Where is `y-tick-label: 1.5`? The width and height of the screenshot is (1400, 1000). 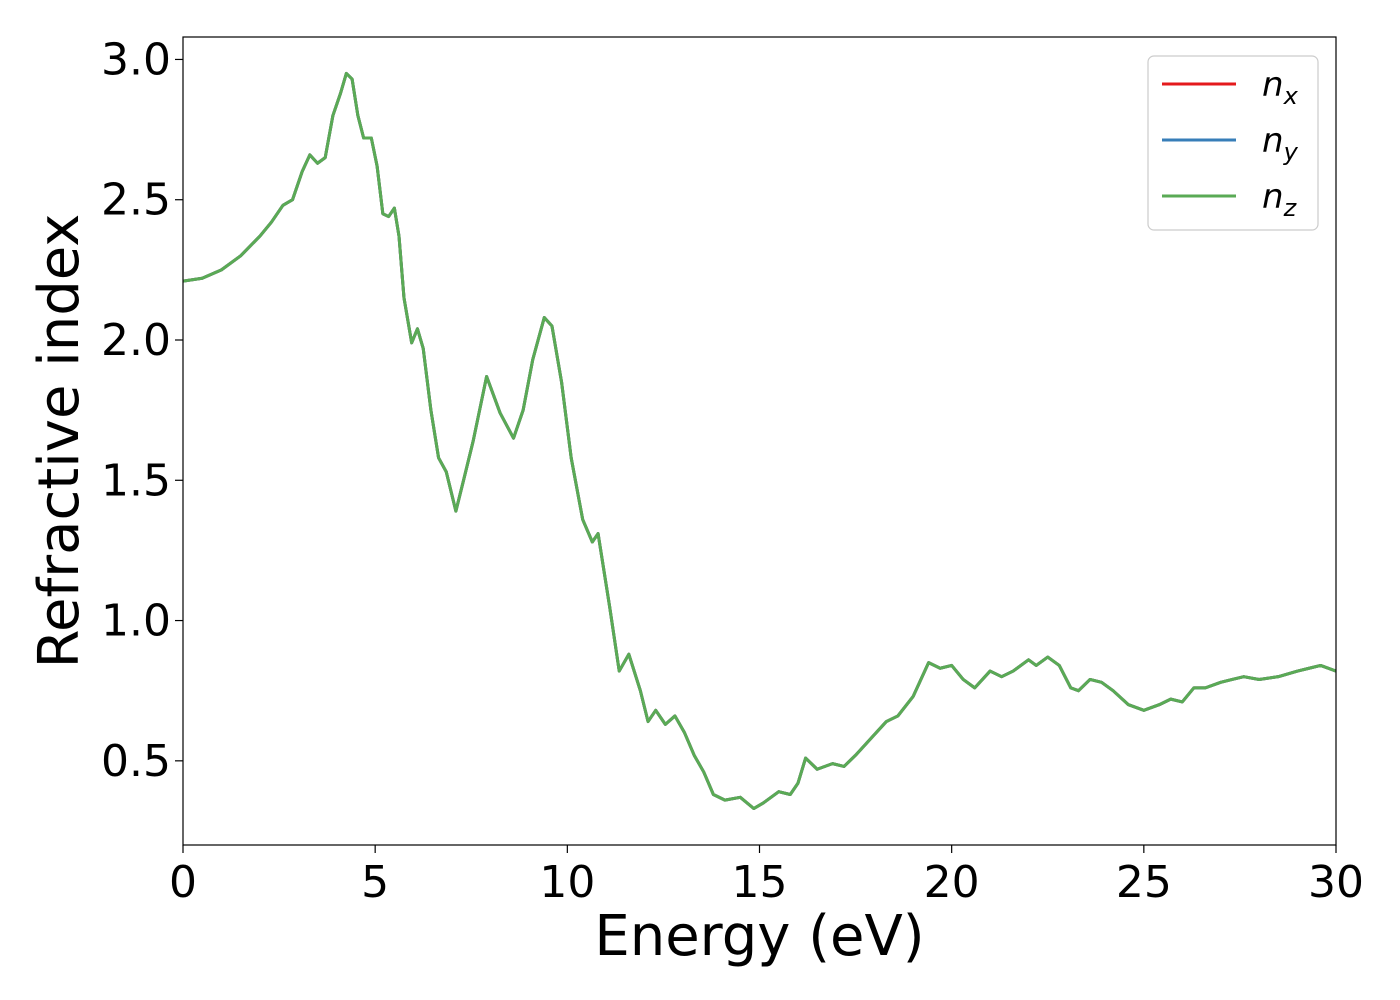
y-tick-label: 1.5 is located at coordinates (136, 480).